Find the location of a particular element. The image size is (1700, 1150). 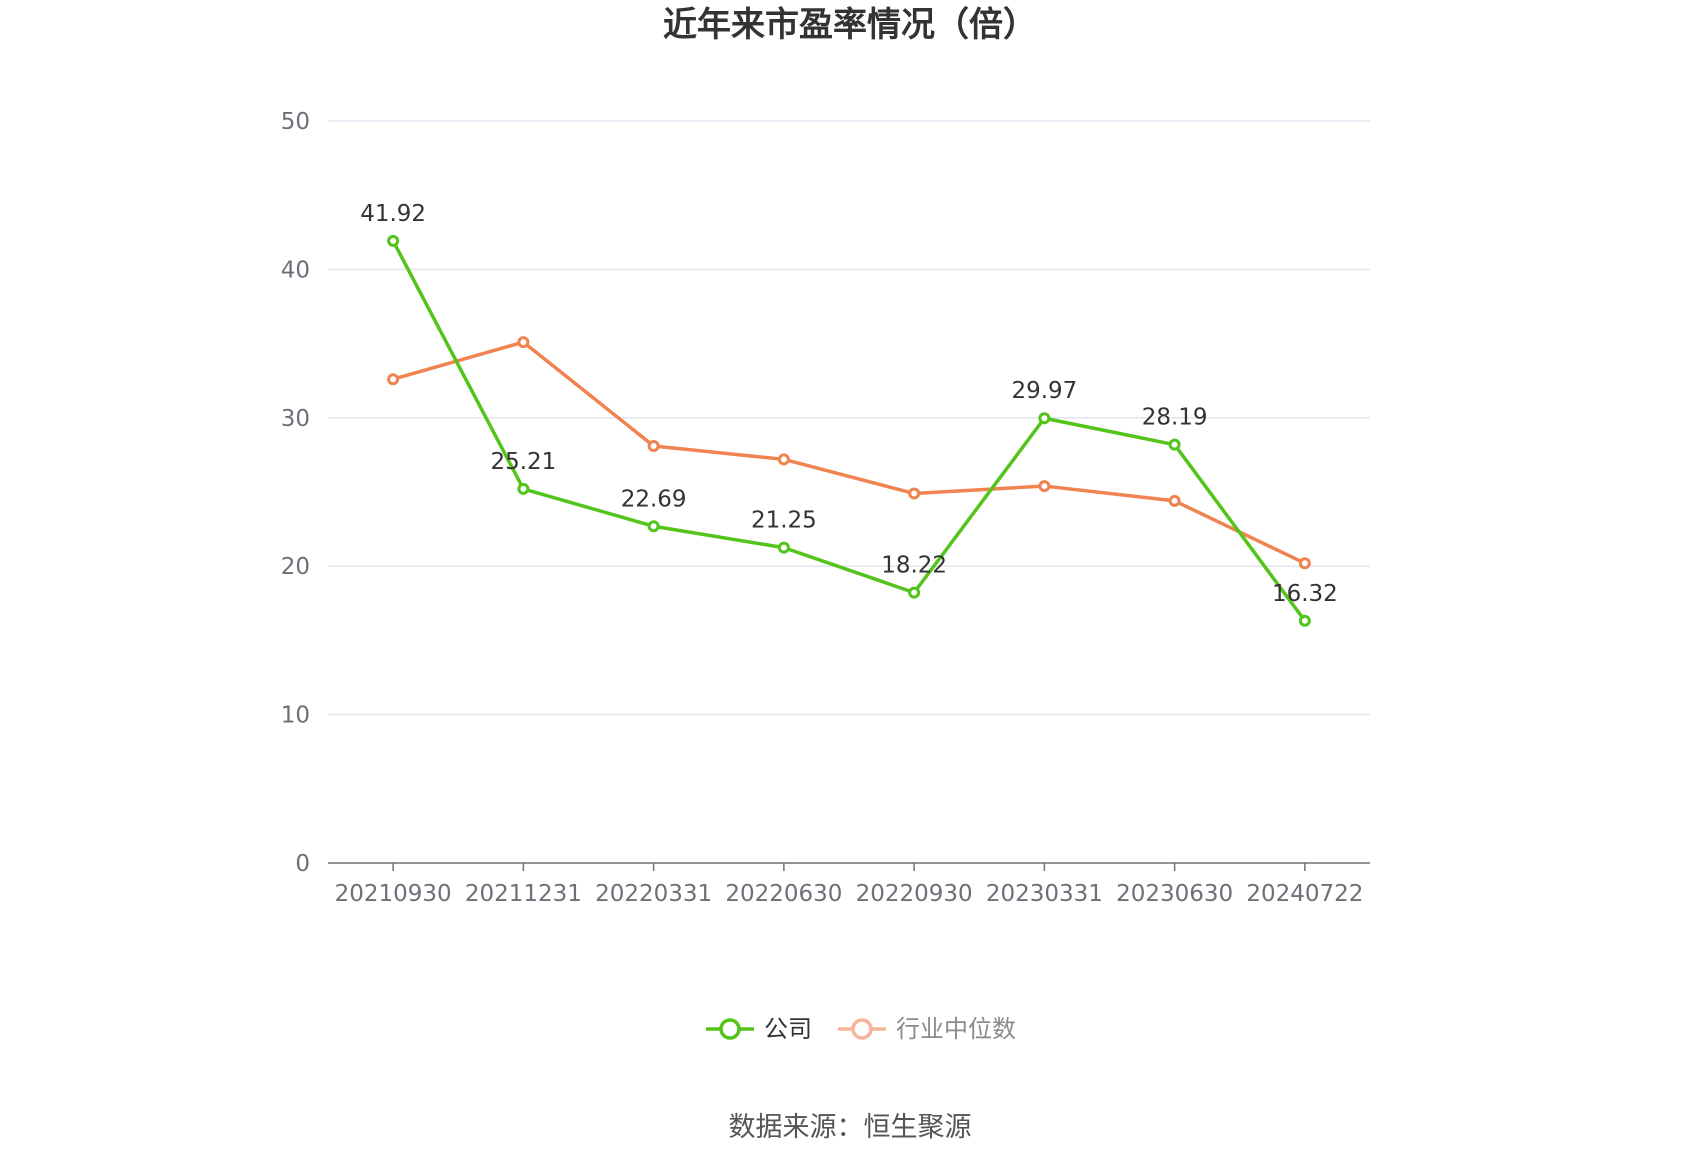

source-note: 数据来源：恒生聚源 is located at coordinates (850, 1127).